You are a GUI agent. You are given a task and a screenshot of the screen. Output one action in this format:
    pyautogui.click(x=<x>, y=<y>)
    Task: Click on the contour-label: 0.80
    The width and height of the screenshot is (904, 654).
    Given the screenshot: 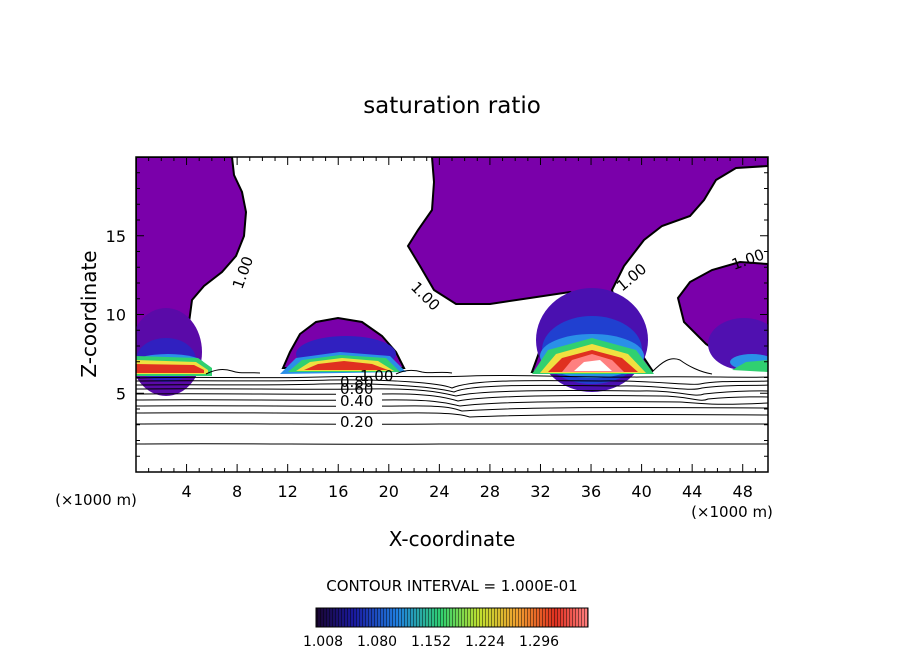 What is the action you would take?
    pyautogui.click(x=356, y=382)
    